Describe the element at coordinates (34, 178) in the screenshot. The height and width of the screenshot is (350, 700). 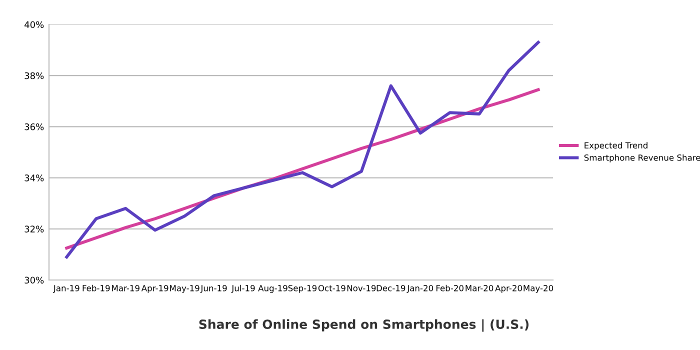
I see `y-tick-label: 34%` at that location.